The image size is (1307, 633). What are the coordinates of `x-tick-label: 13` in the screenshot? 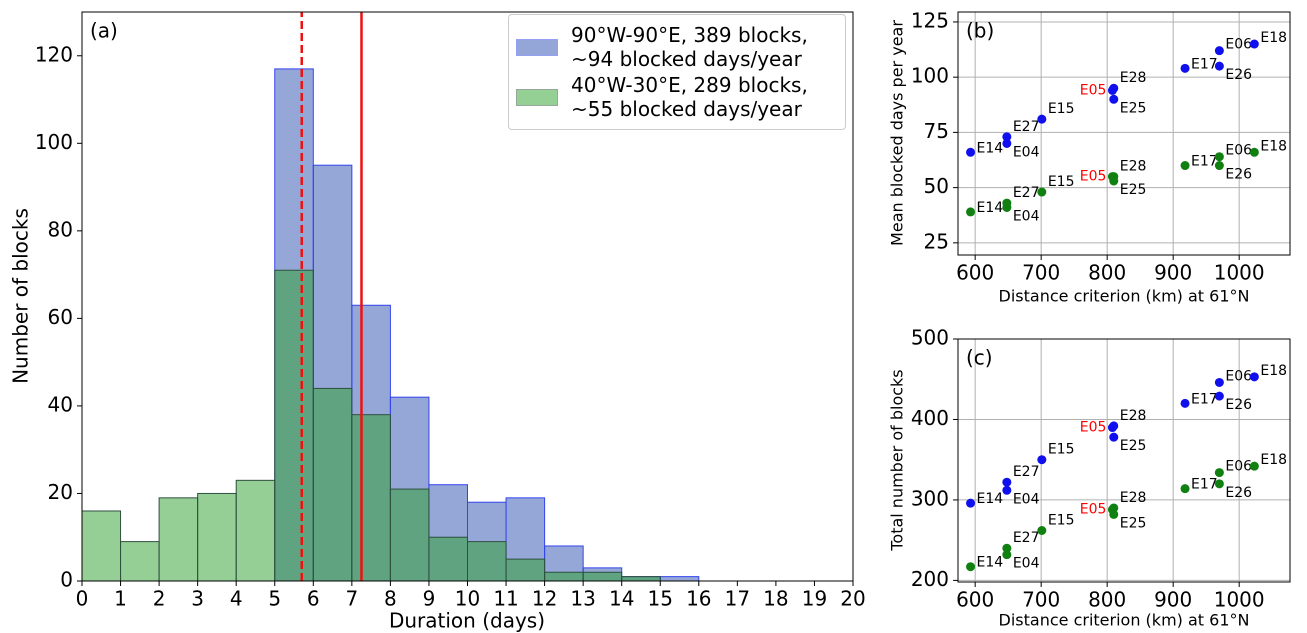 It's located at (582, 599).